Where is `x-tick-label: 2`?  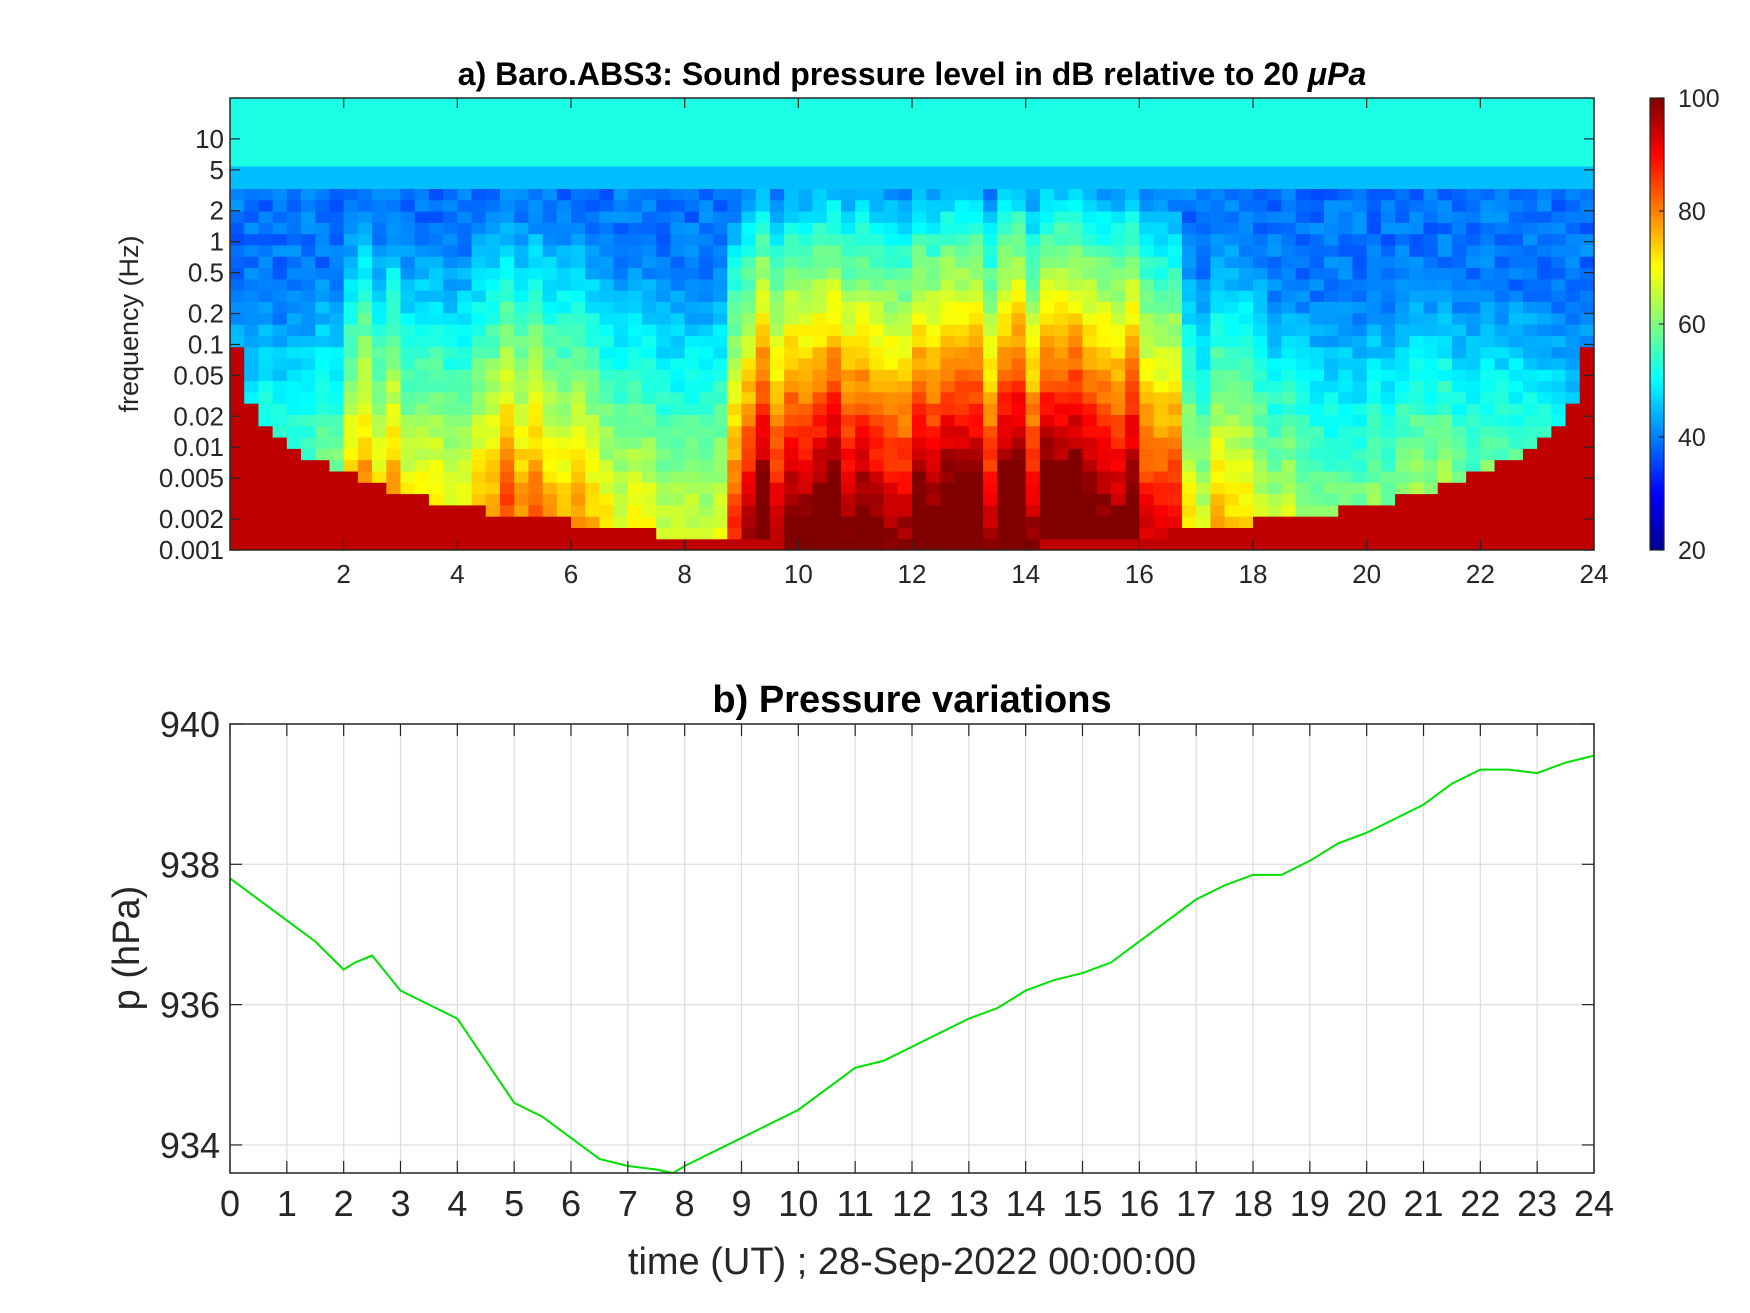 x-tick-label: 2 is located at coordinates (343, 574).